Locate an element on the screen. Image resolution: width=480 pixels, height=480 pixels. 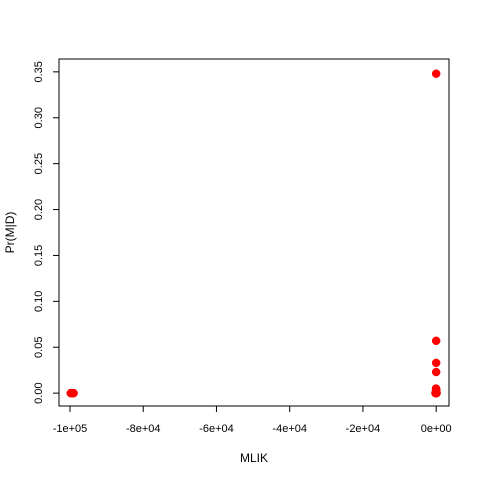
y-tick-label: 0.10 is located at coordinates (39, 301).